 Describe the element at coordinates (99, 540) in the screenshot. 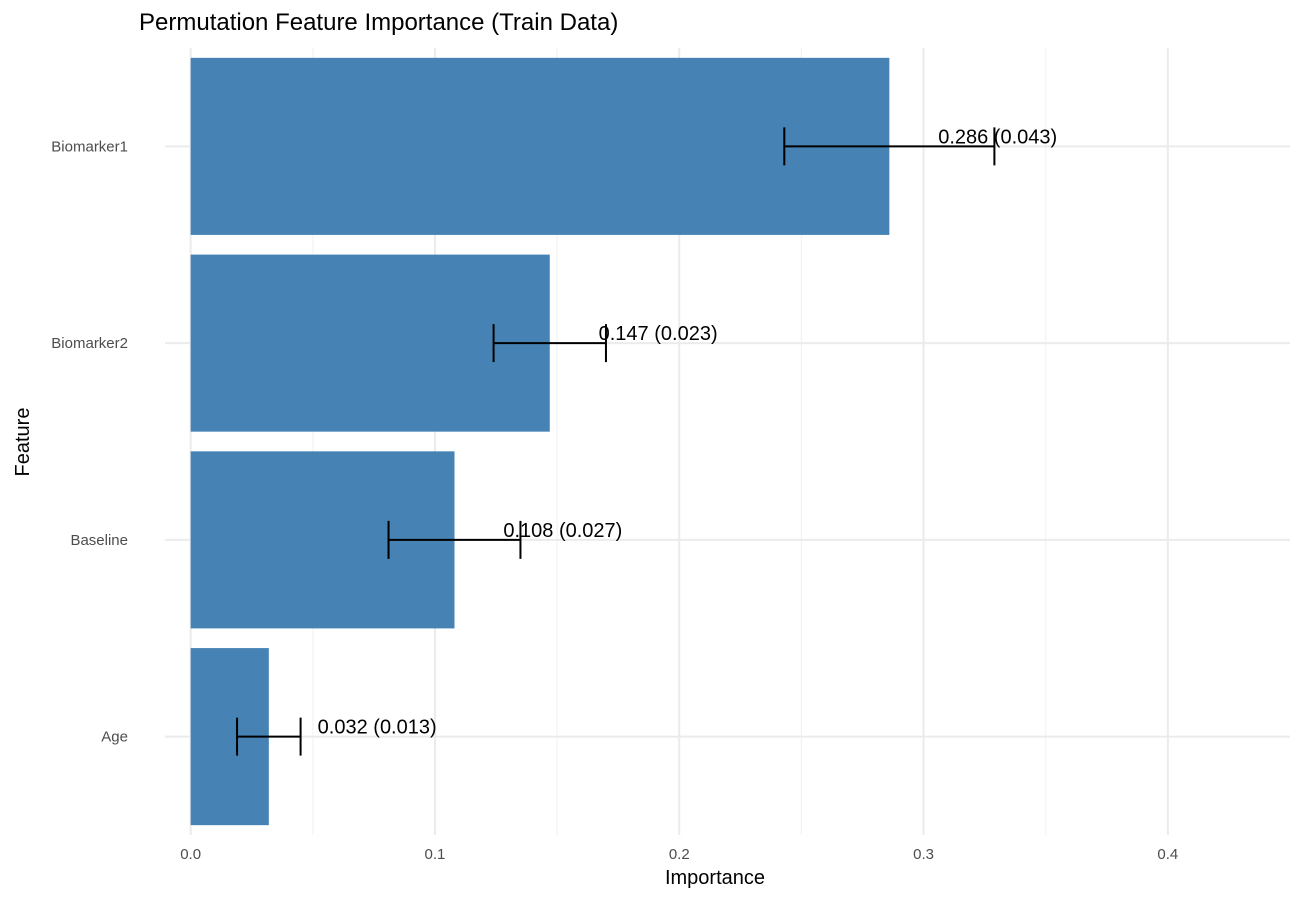

I see `y-tick-label: Baseline` at that location.